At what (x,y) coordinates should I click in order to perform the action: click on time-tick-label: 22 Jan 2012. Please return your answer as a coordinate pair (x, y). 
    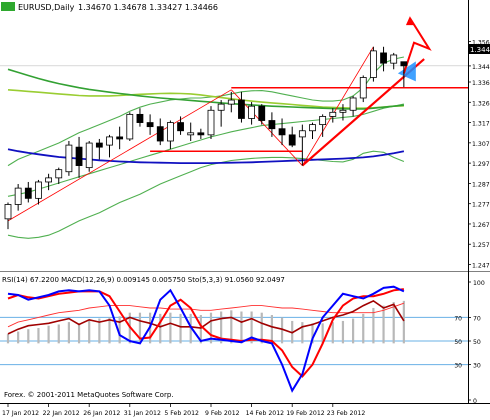
    Looking at the image, I should click on (61, 413).